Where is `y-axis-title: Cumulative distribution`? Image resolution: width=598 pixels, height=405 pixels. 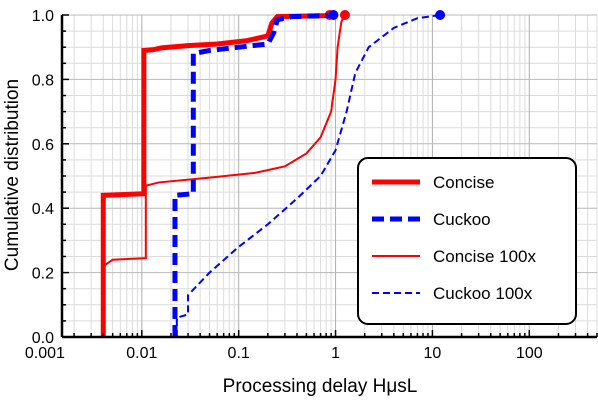
y-axis-title: Cumulative distribution is located at coordinates (12, 175).